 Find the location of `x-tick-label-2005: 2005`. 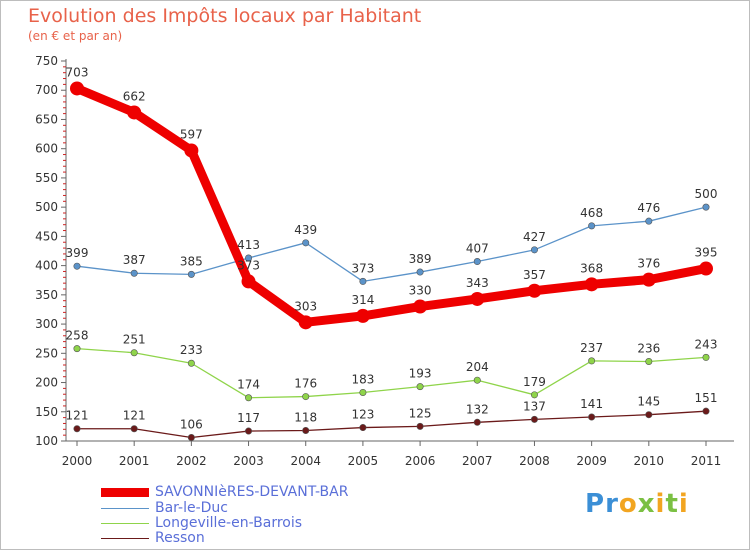

x-tick-label-2005: 2005 is located at coordinates (363, 461).